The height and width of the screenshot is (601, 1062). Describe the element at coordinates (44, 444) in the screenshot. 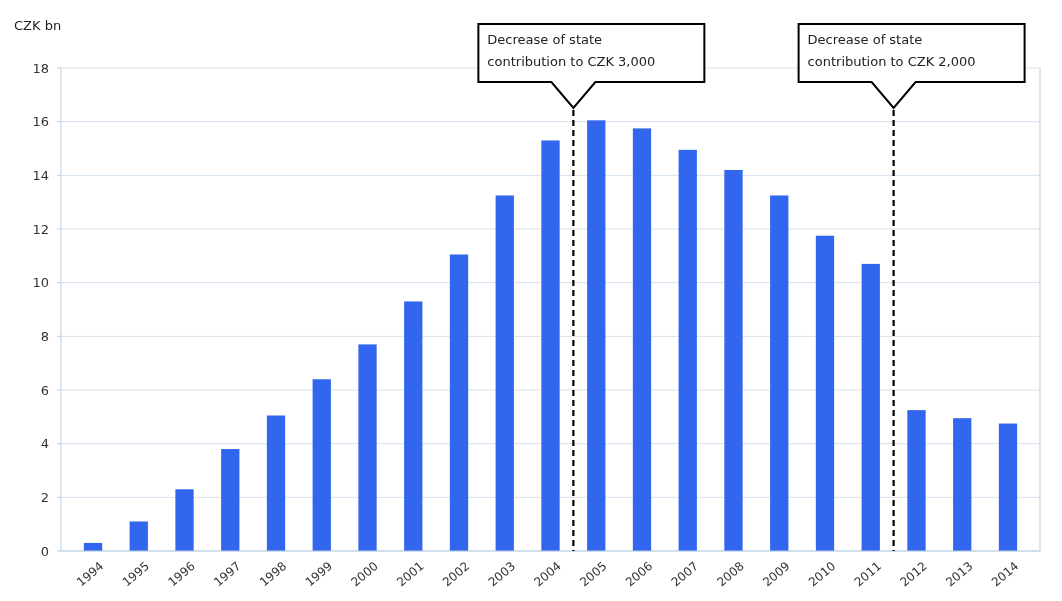

I see `y-tick-label: 4` at that location.